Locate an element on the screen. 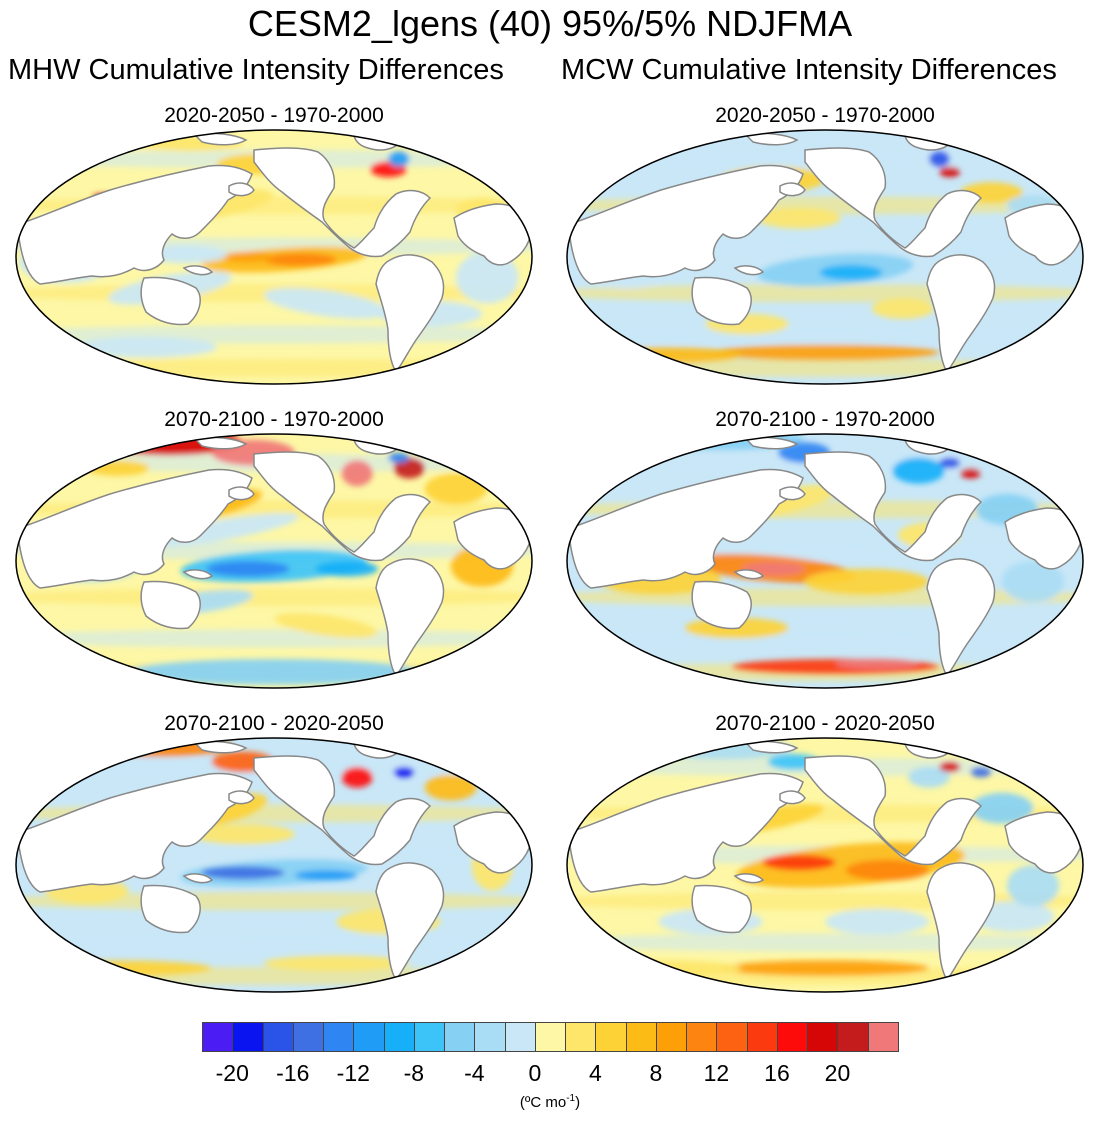 This screenshot has width=1100, height=1124. colorbar-tick-label: 12 is located at coordinates (716, 1073).